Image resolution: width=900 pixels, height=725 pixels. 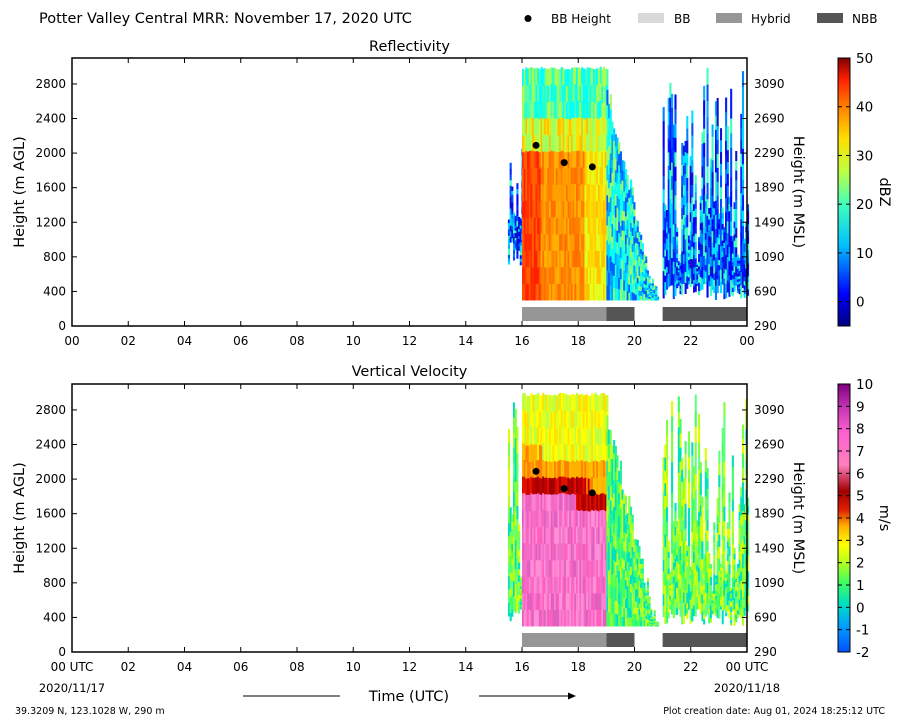 What do you see at coordinates (62, 326) in the screenshot?
I see `reflectivity-ytick-label: 0` at bounding box center [62, 326].